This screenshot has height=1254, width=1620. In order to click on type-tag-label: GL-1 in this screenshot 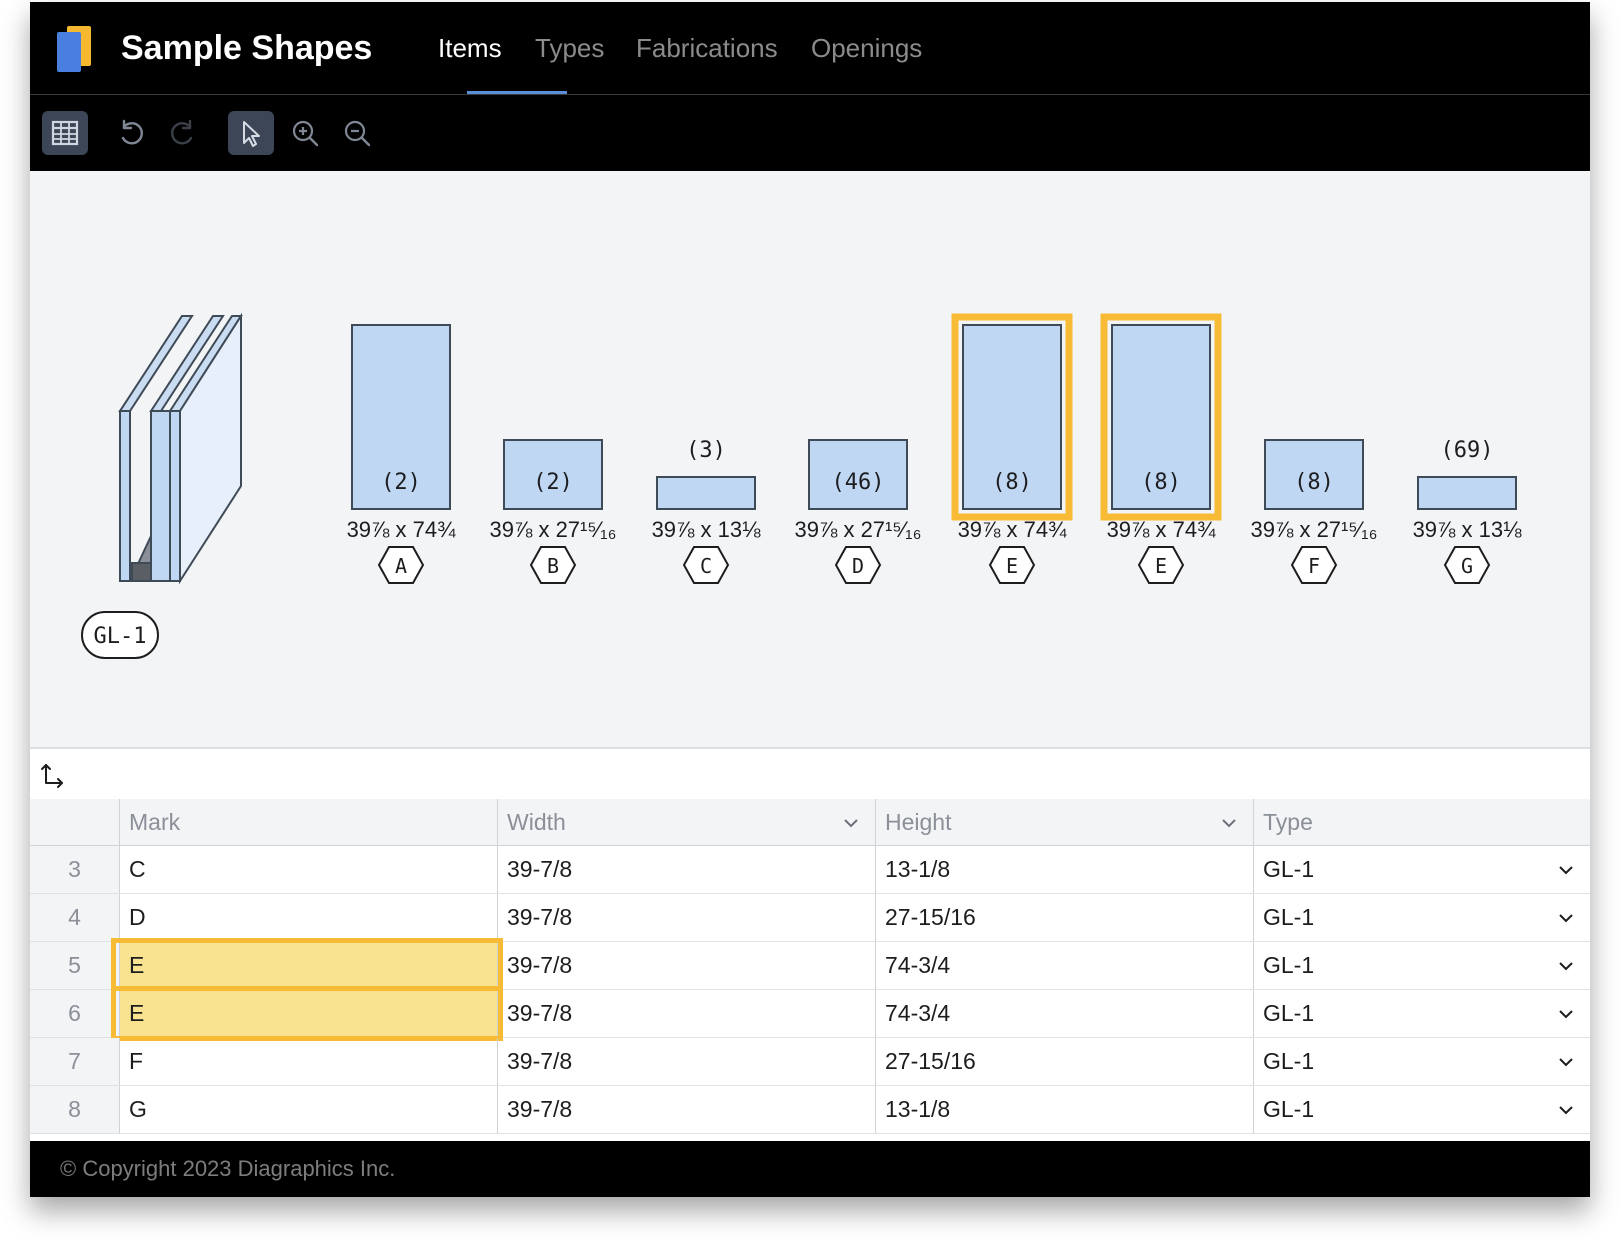, I will do `click(120, 636)`.